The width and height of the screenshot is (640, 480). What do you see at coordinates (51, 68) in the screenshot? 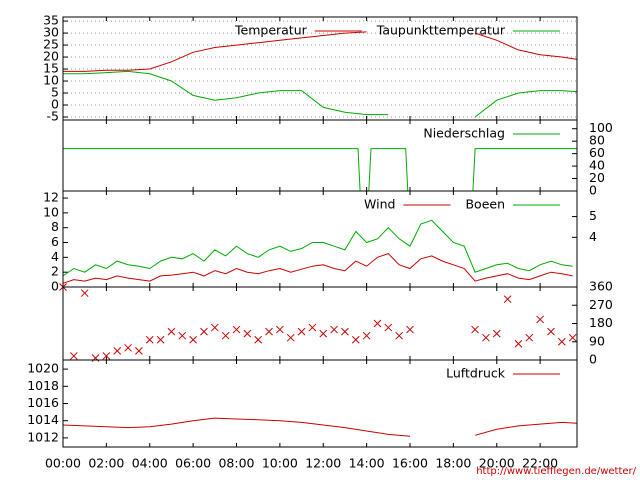
I see `y-tick-label: 15` at bounding box center [51, 68].